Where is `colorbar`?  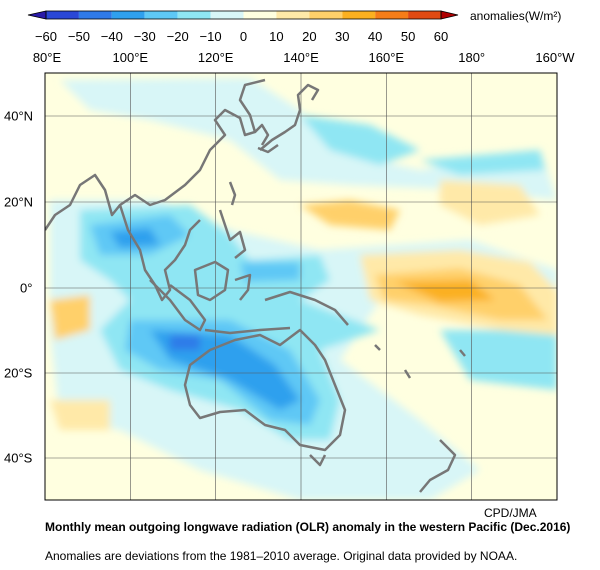 colorbar is located at coordinates (243, 15).